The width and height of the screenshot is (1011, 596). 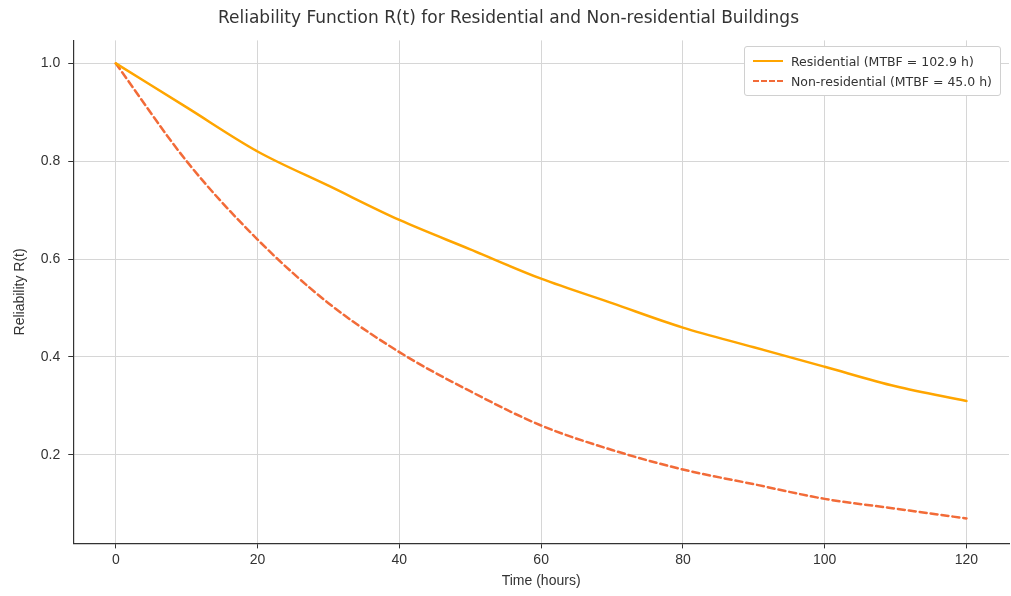 I want to click on y-tick-label: 1.0, so click(x=50, y=62).